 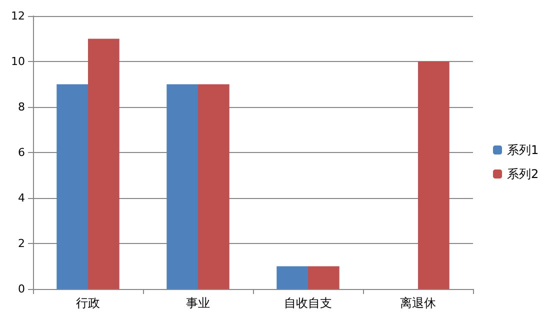 I want to click on x-tick-label: 离退休, so click(x=418, y=303).